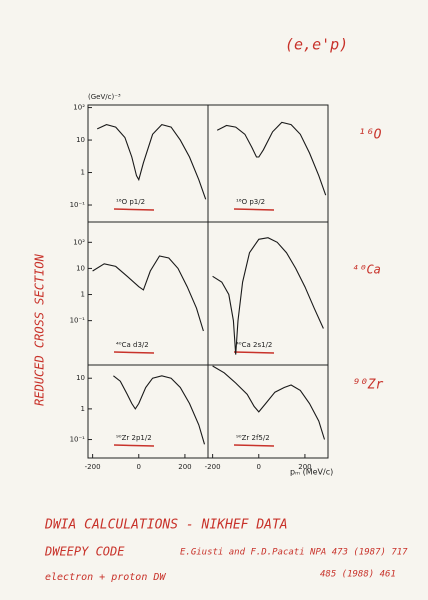  What do you see at coordinates (134, 438) in the screenshot?
I see `panel-label: ⁹⁰Zr 2p1/2` at bounding box center [134, 438].